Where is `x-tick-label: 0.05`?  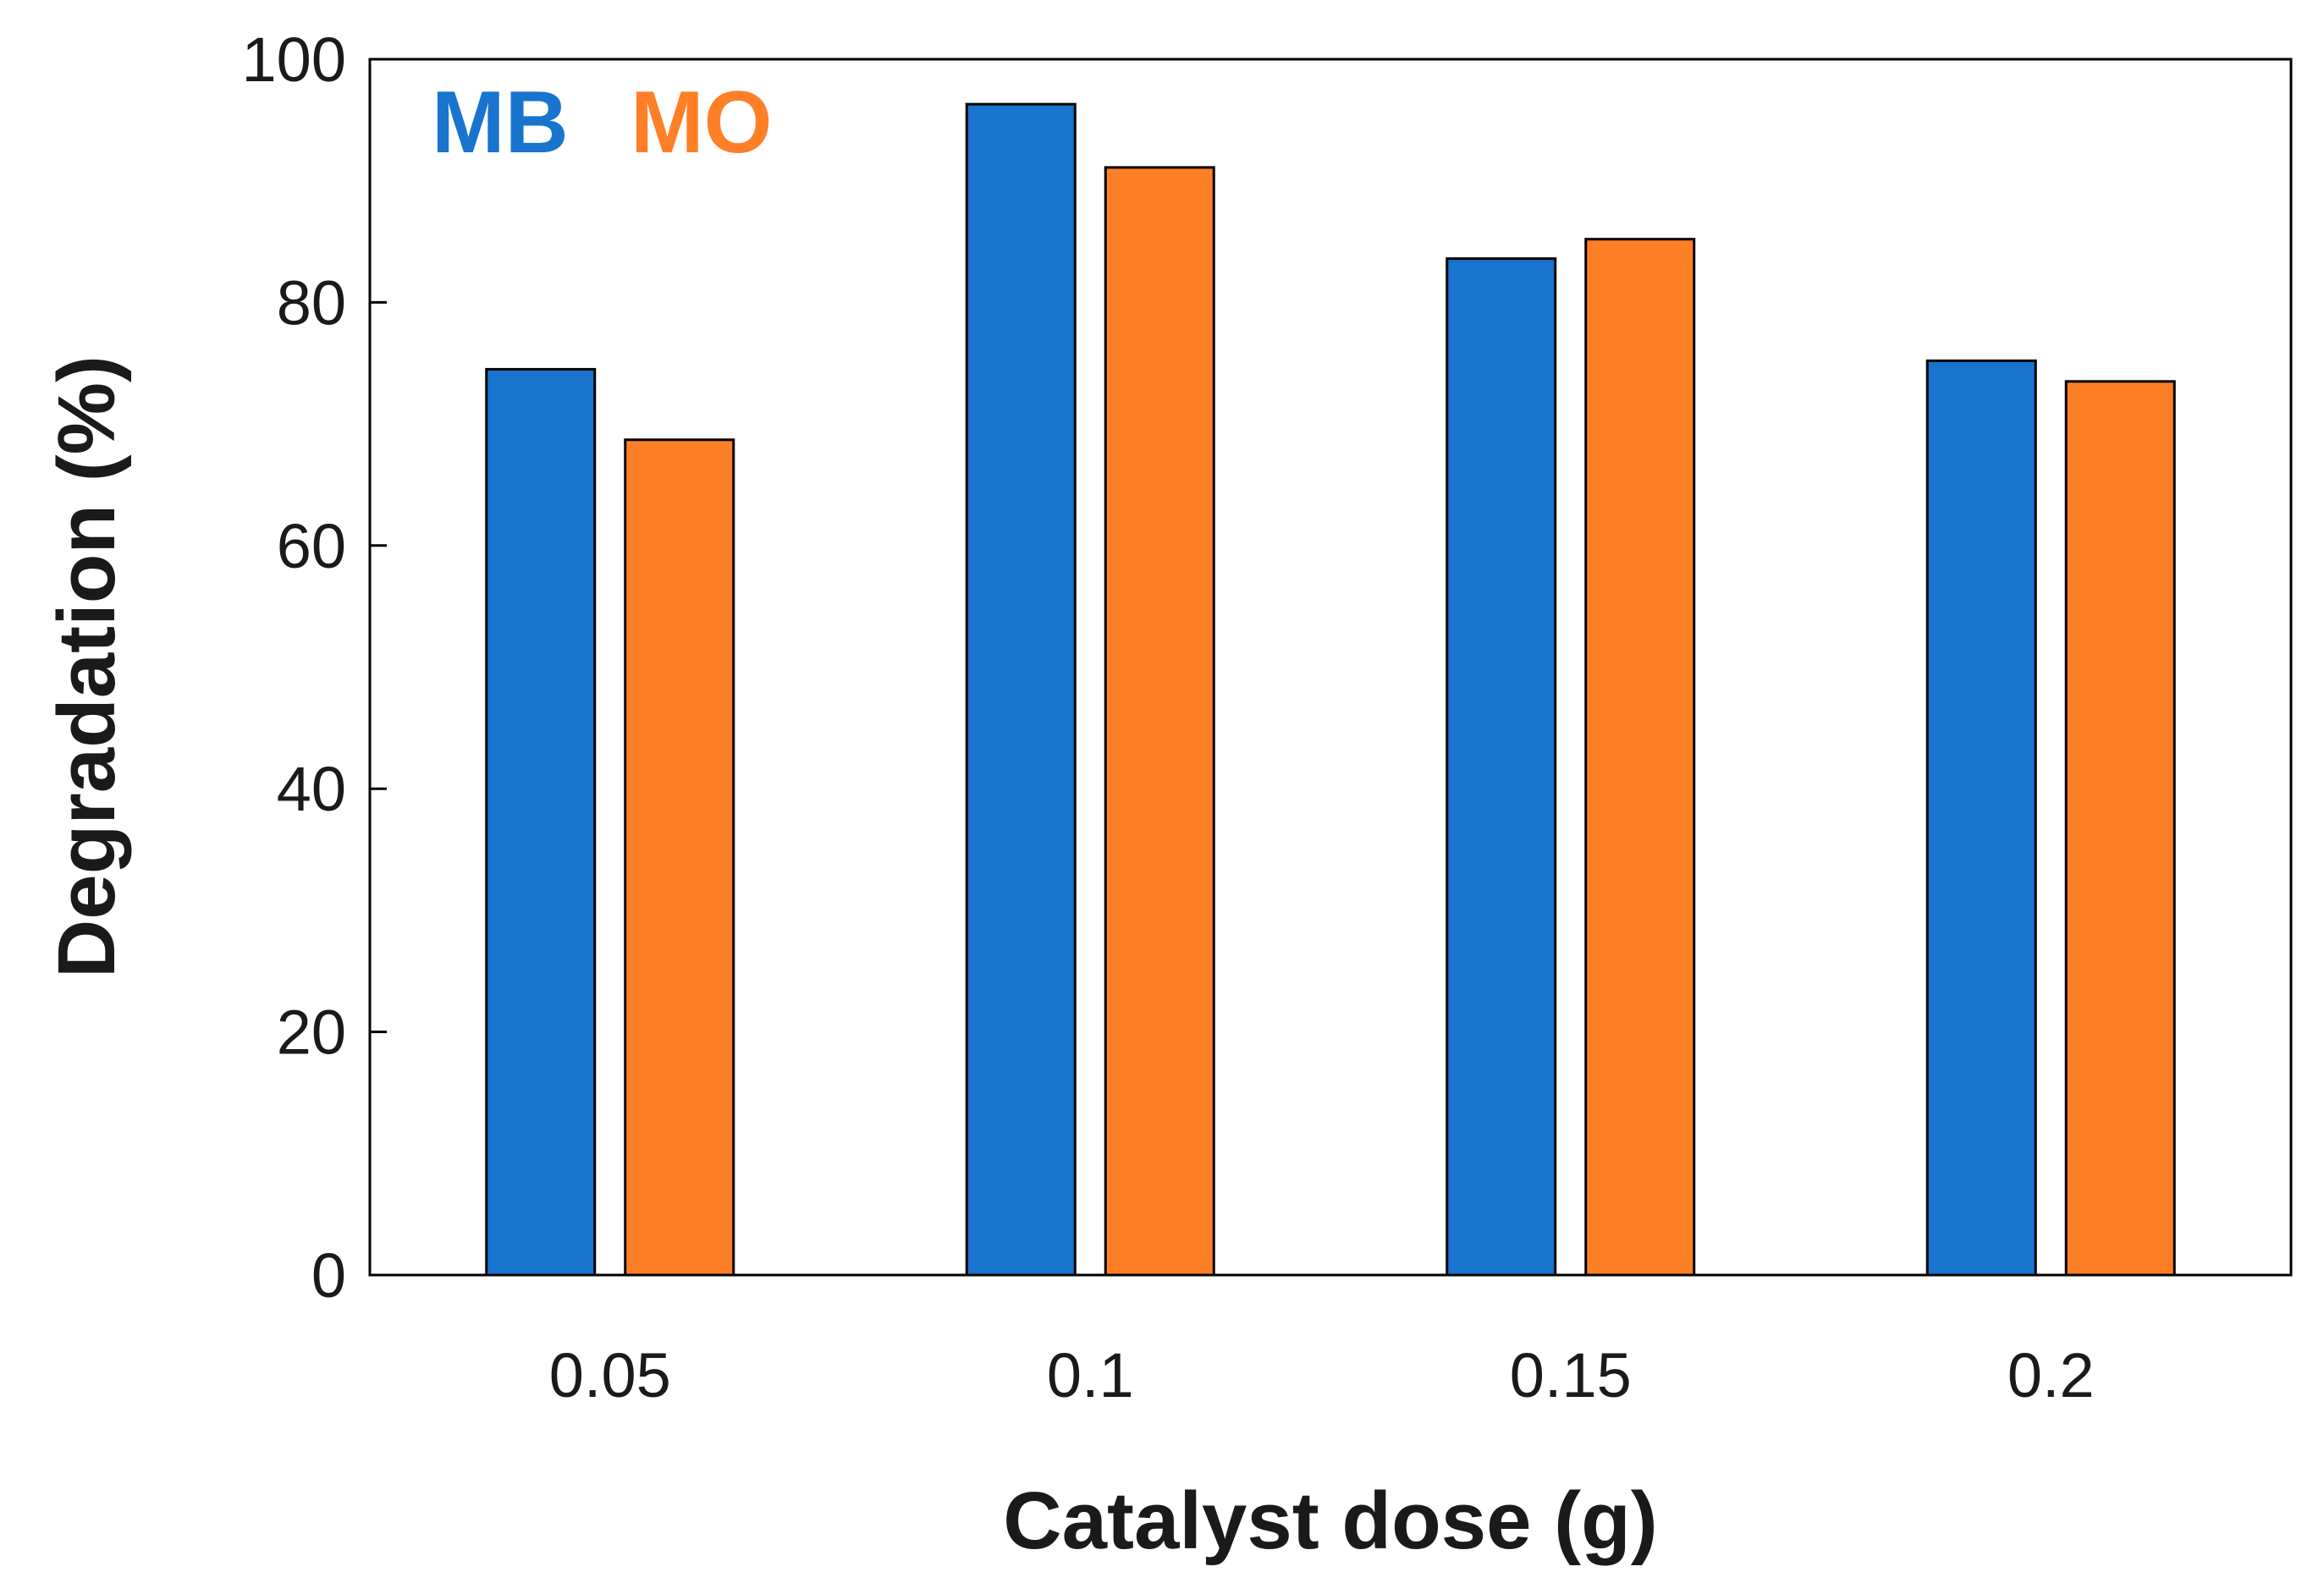
x-tick-label: 0.05 is located at coordinates (610, 1375).